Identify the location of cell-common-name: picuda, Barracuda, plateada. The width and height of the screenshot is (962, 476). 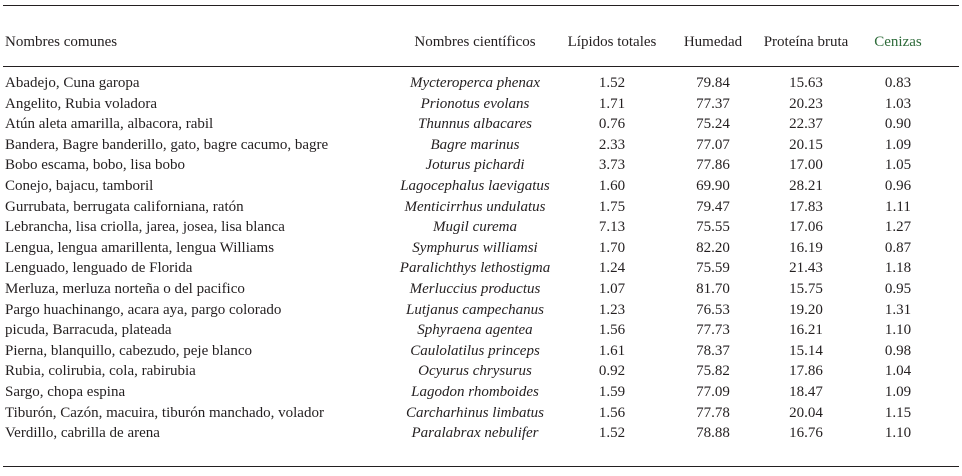
(88, 330).